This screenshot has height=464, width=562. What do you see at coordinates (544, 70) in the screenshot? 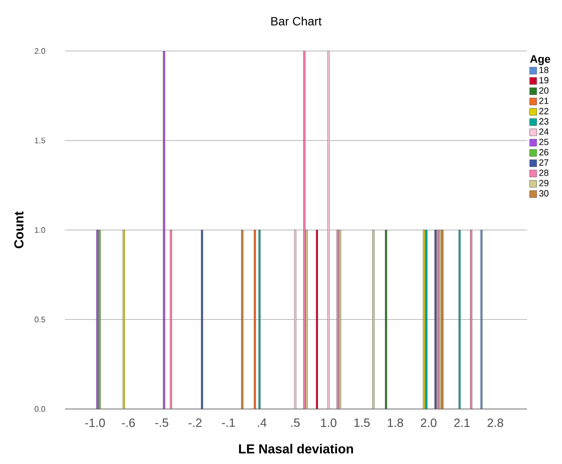
I see `legend-label: 18` at bounding box center [544, 70].